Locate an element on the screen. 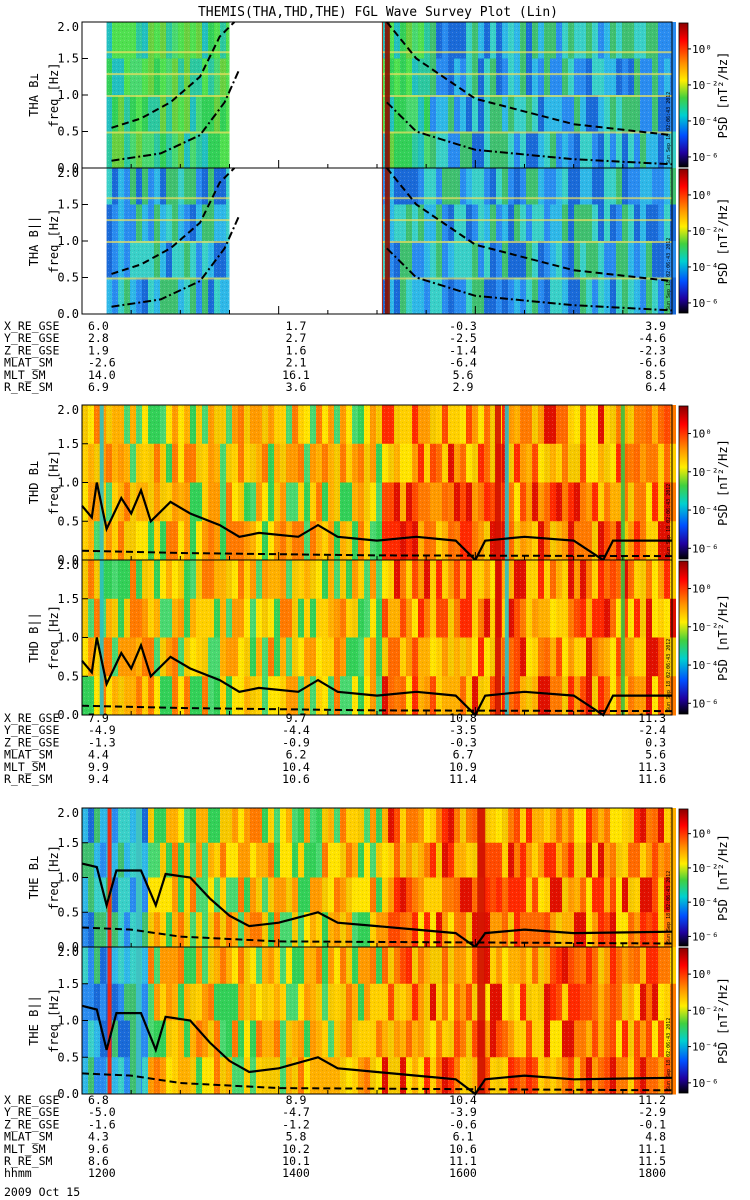 Image resolution: width=750 pixels, height=1200 pixels. ephemeris-value: 9.7 is located at coordinates (296, 718).